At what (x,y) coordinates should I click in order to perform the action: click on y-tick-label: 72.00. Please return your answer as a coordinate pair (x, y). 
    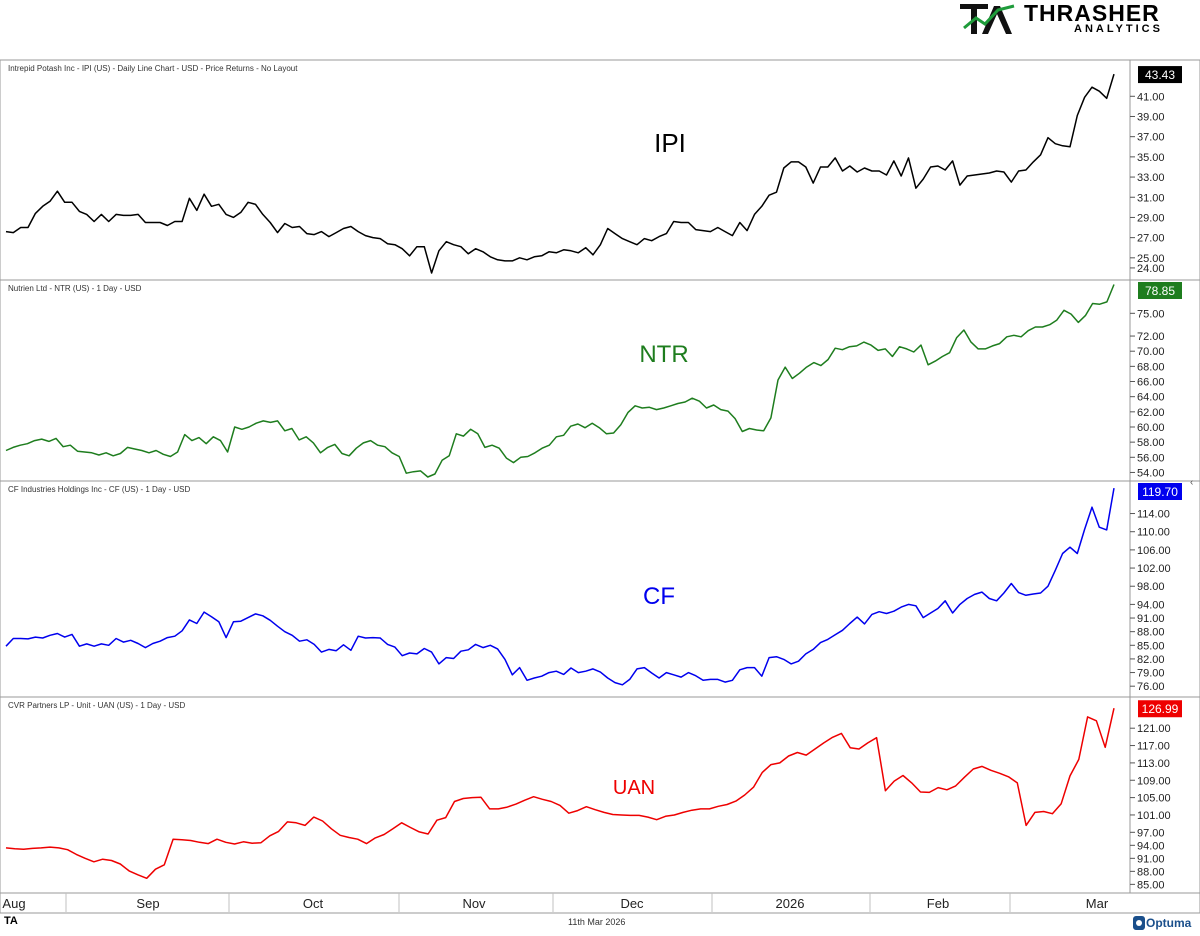
    Looking at the image, I should click on (1151, 337).